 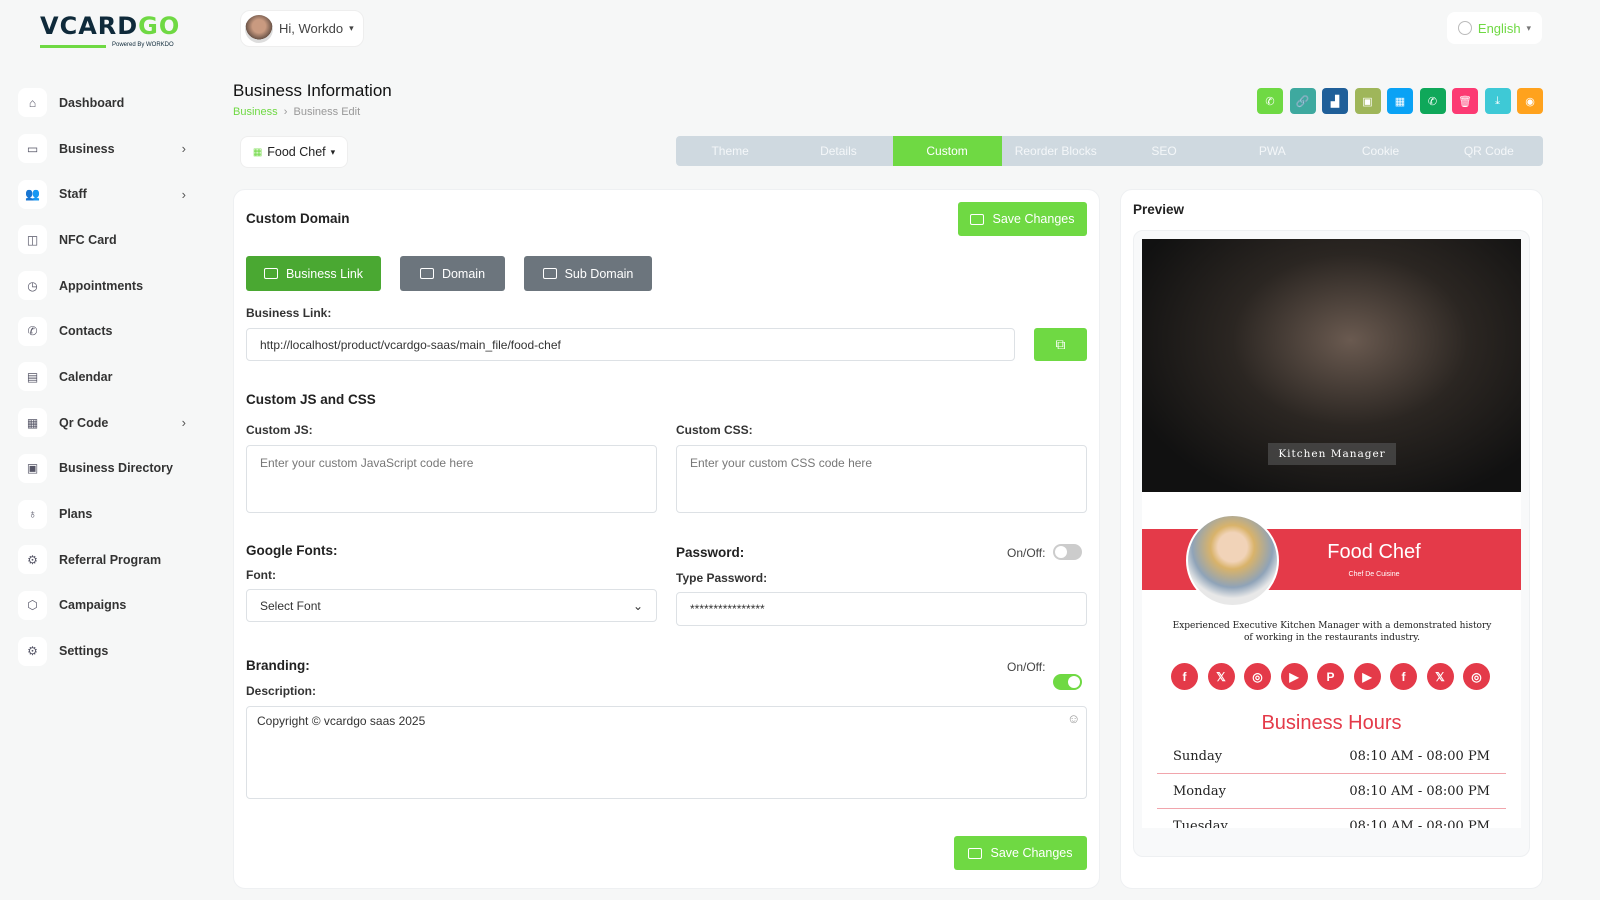 What do you see at coordinates (32, 149) in the screenshot?
I see `card-icon: ▭` at bounding box center [32, 149].